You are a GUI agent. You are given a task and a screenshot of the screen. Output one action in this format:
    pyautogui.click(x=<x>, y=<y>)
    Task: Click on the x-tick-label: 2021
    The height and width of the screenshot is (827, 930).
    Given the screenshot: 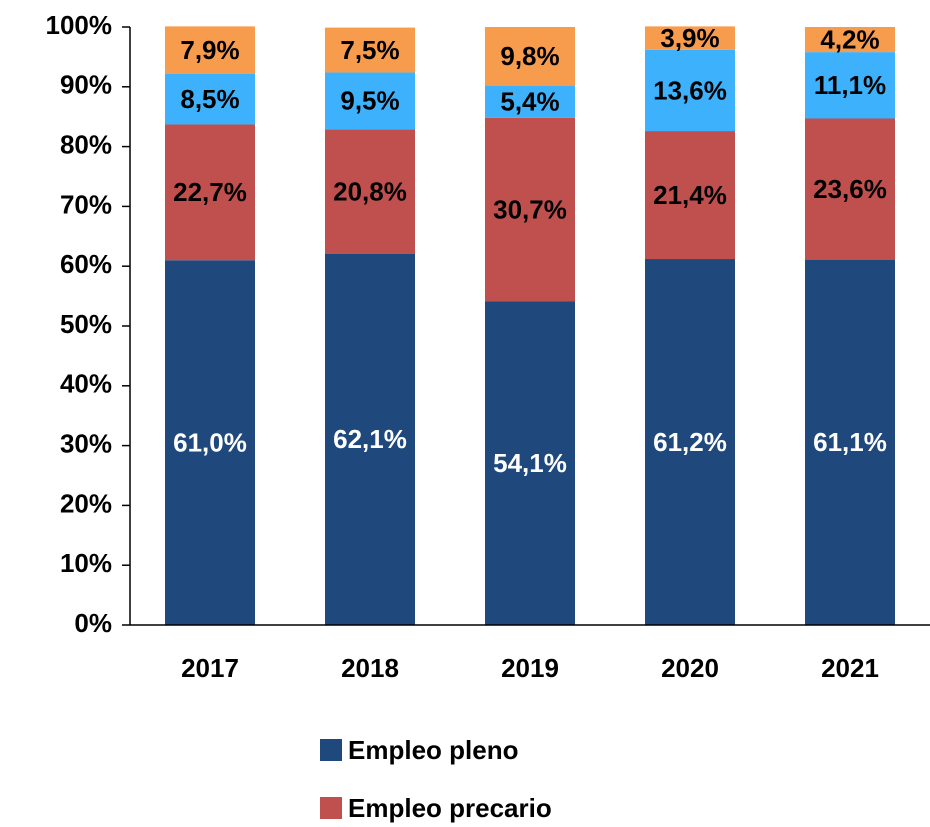 What is the action you would take?
    pyautogui.click(x=850, y=668)
    